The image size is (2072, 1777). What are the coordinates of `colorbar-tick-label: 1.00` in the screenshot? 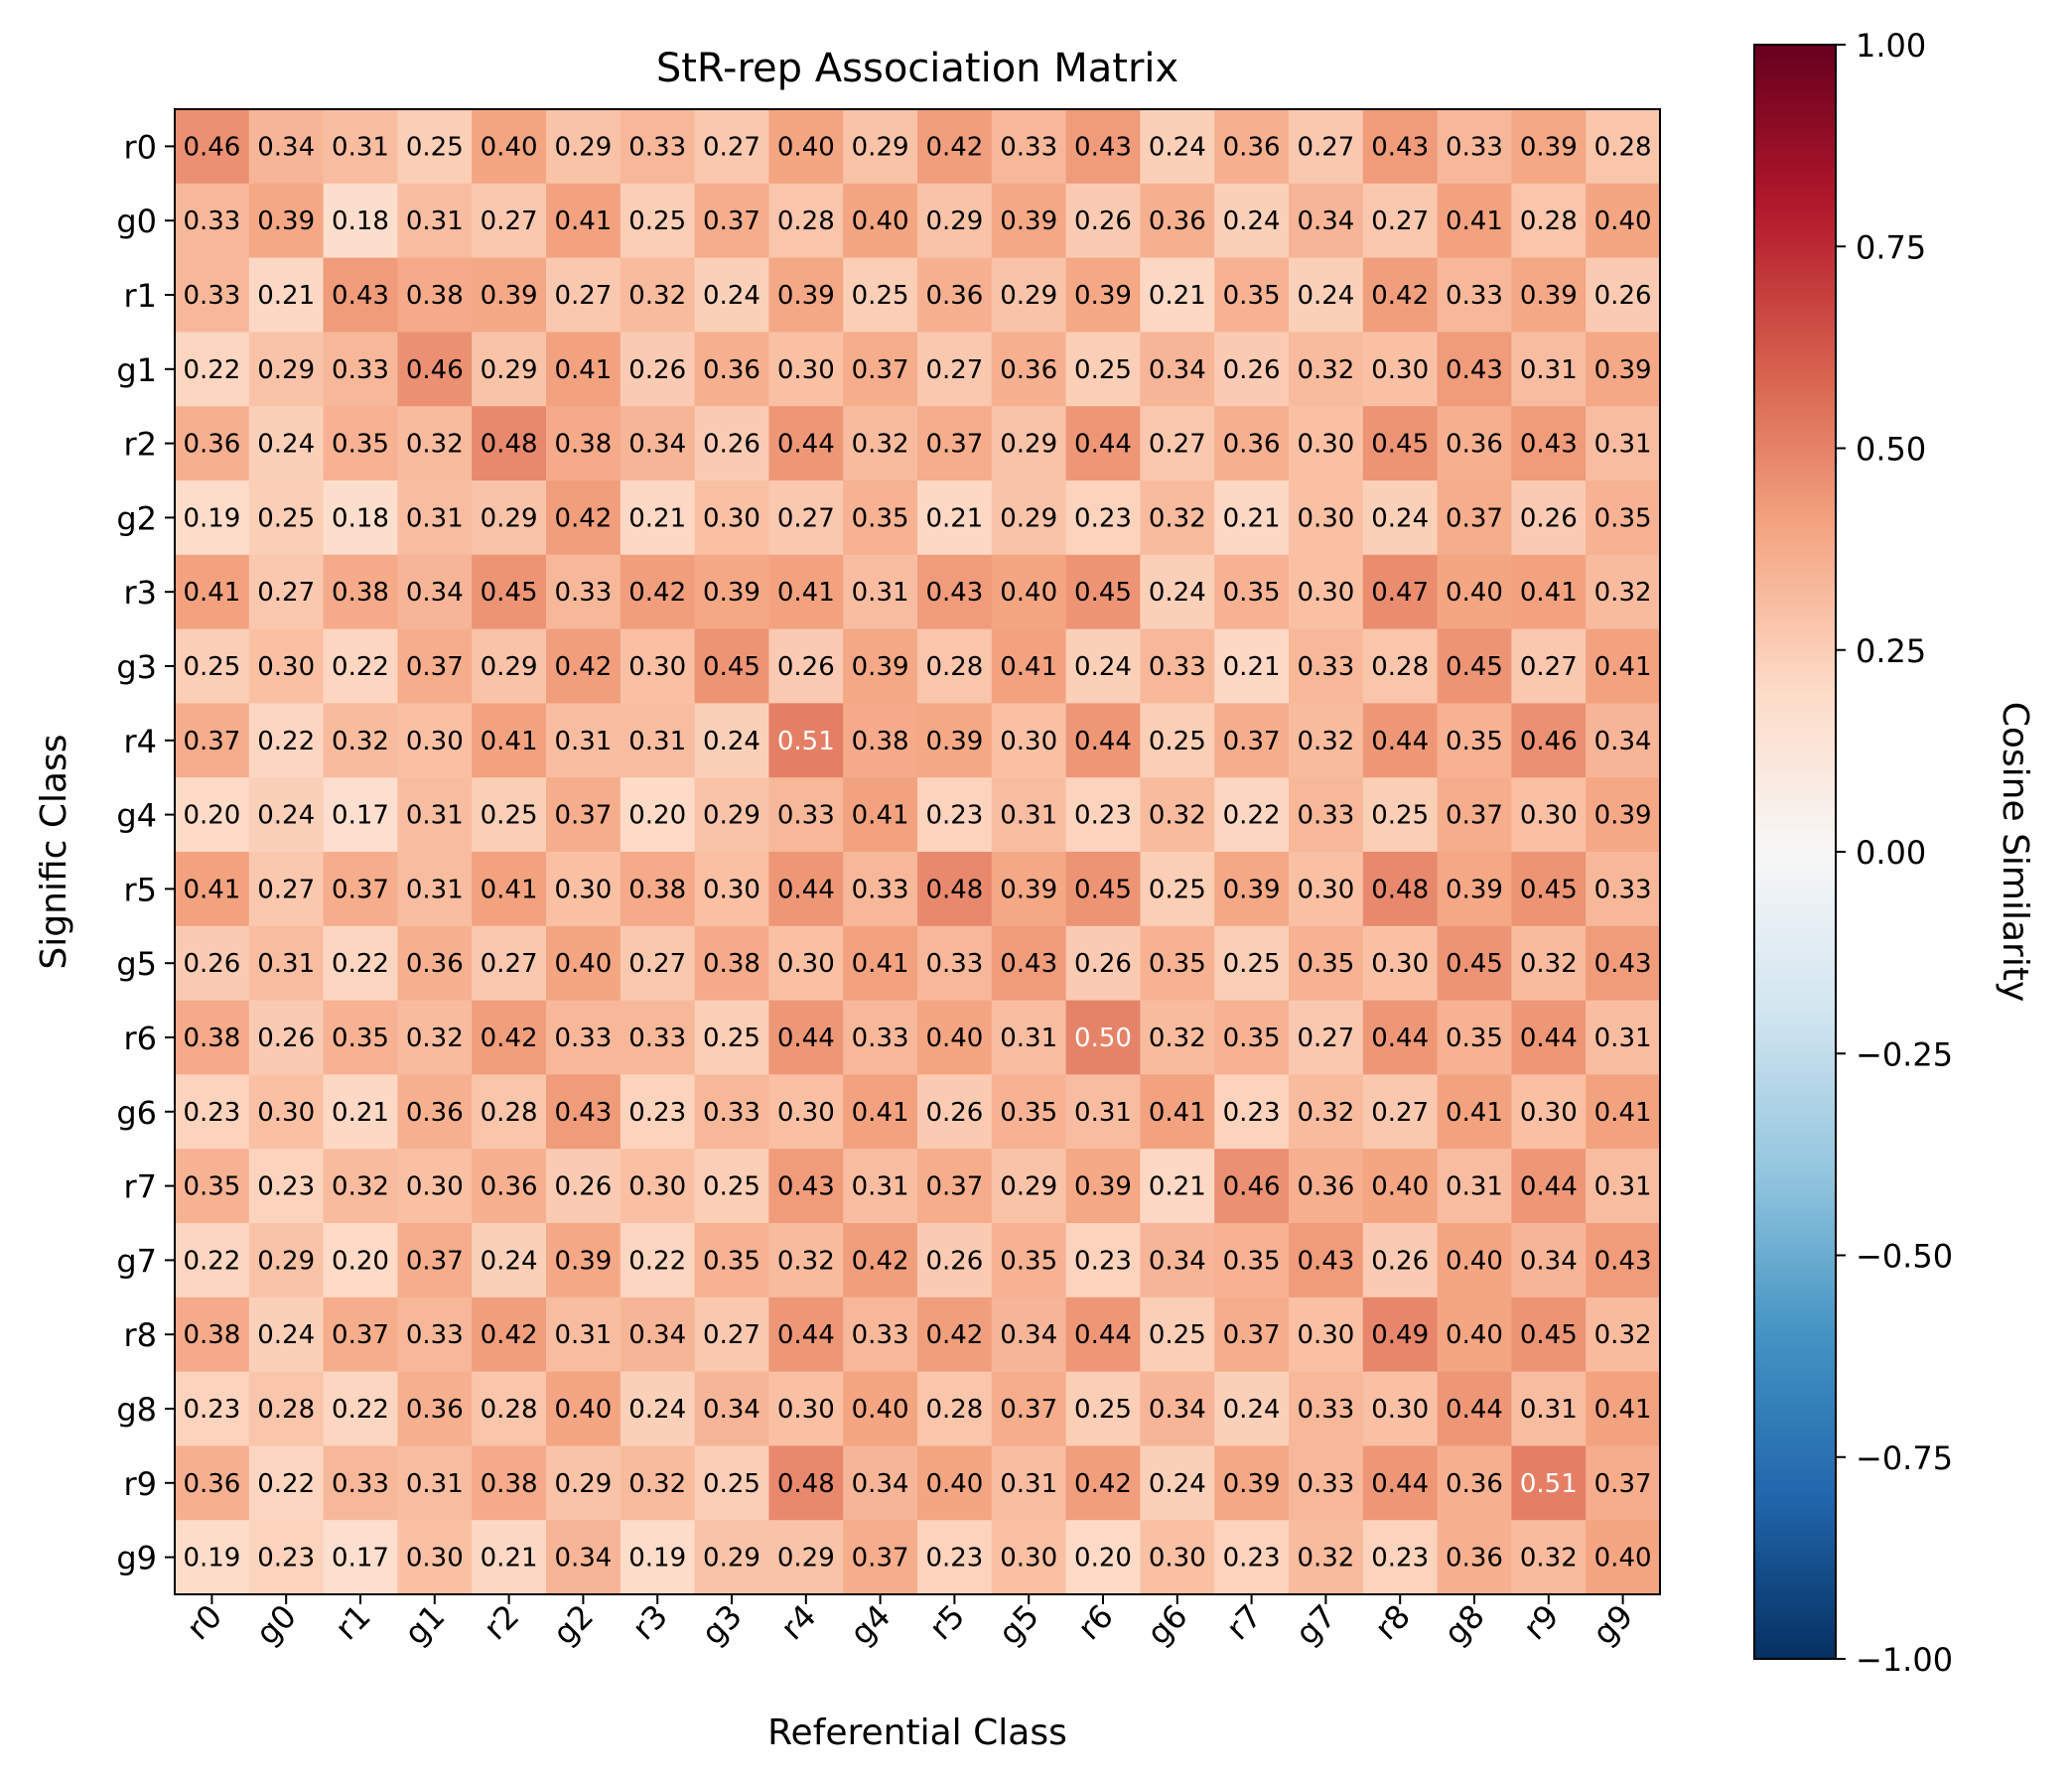 It's located at (1891, 46).